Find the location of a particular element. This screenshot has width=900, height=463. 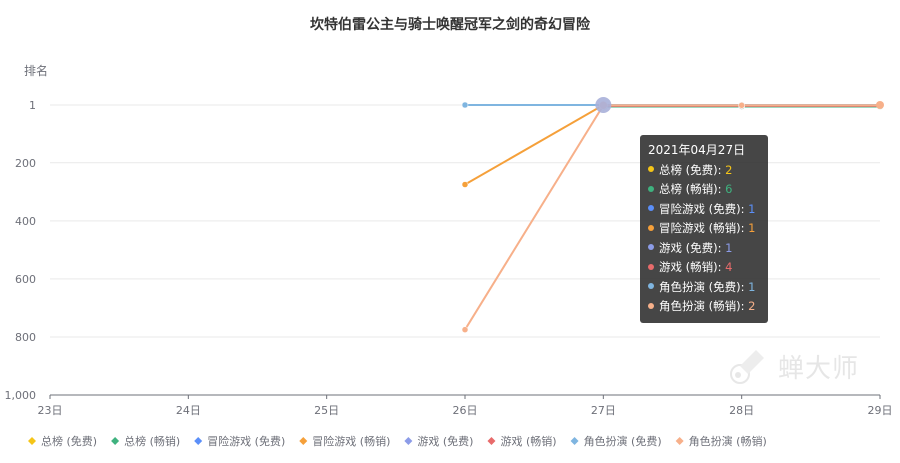

tooltip-label: 角色扮演 (畅销): is located at coordinates (704, 306).